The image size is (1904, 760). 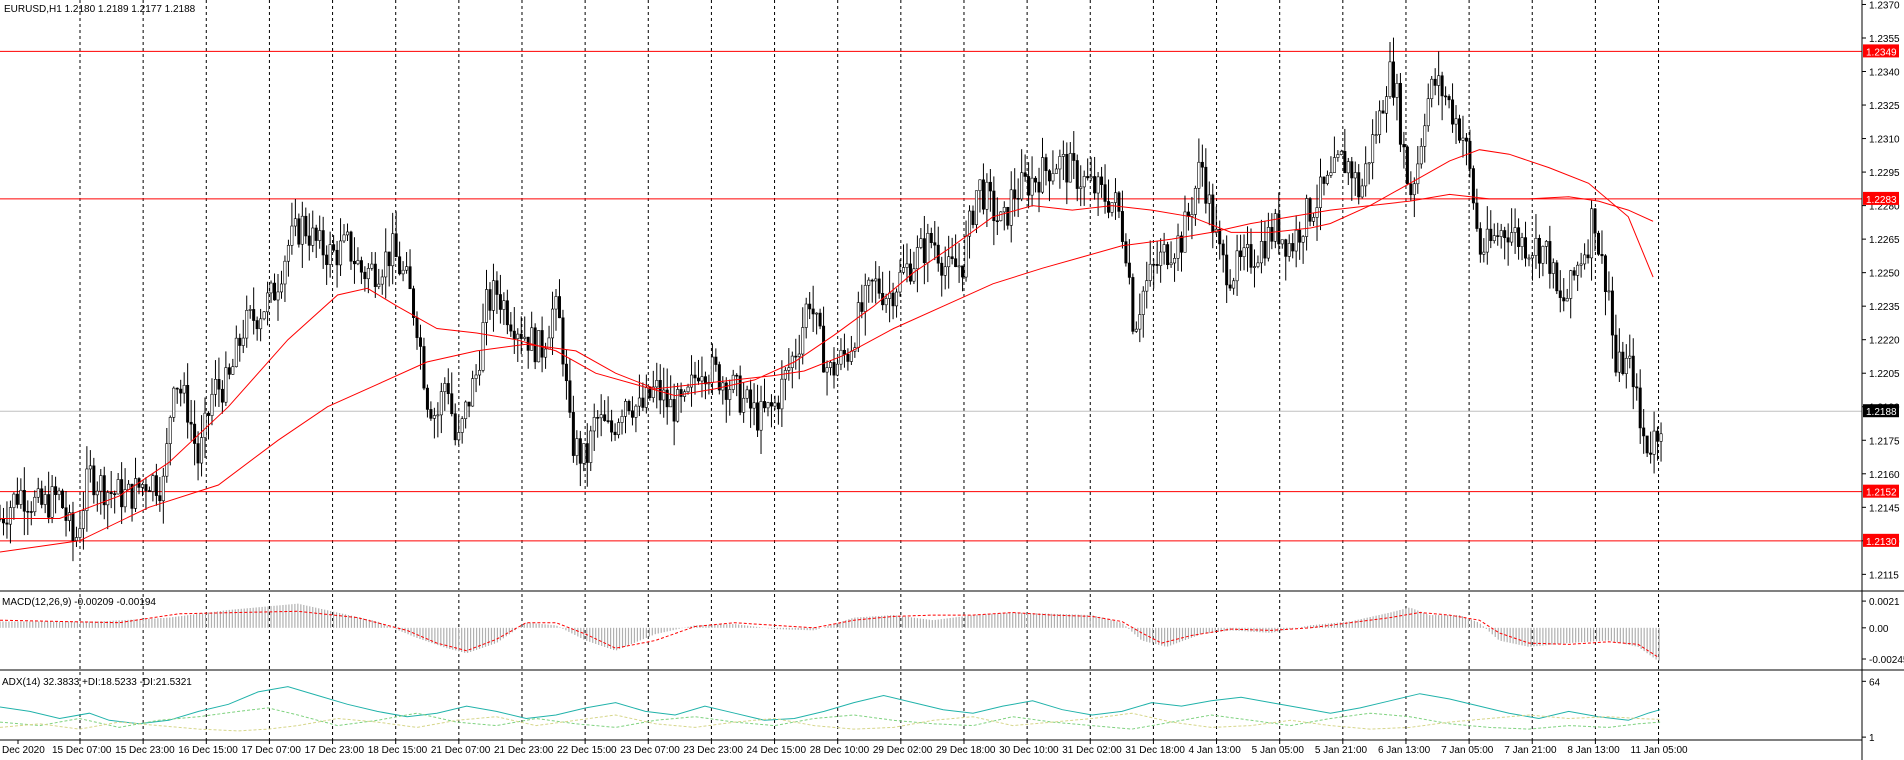 What do you see at coordinates (830, 632) in the screenshot?
I see `macd-panel` at bounding box center [830, 632].